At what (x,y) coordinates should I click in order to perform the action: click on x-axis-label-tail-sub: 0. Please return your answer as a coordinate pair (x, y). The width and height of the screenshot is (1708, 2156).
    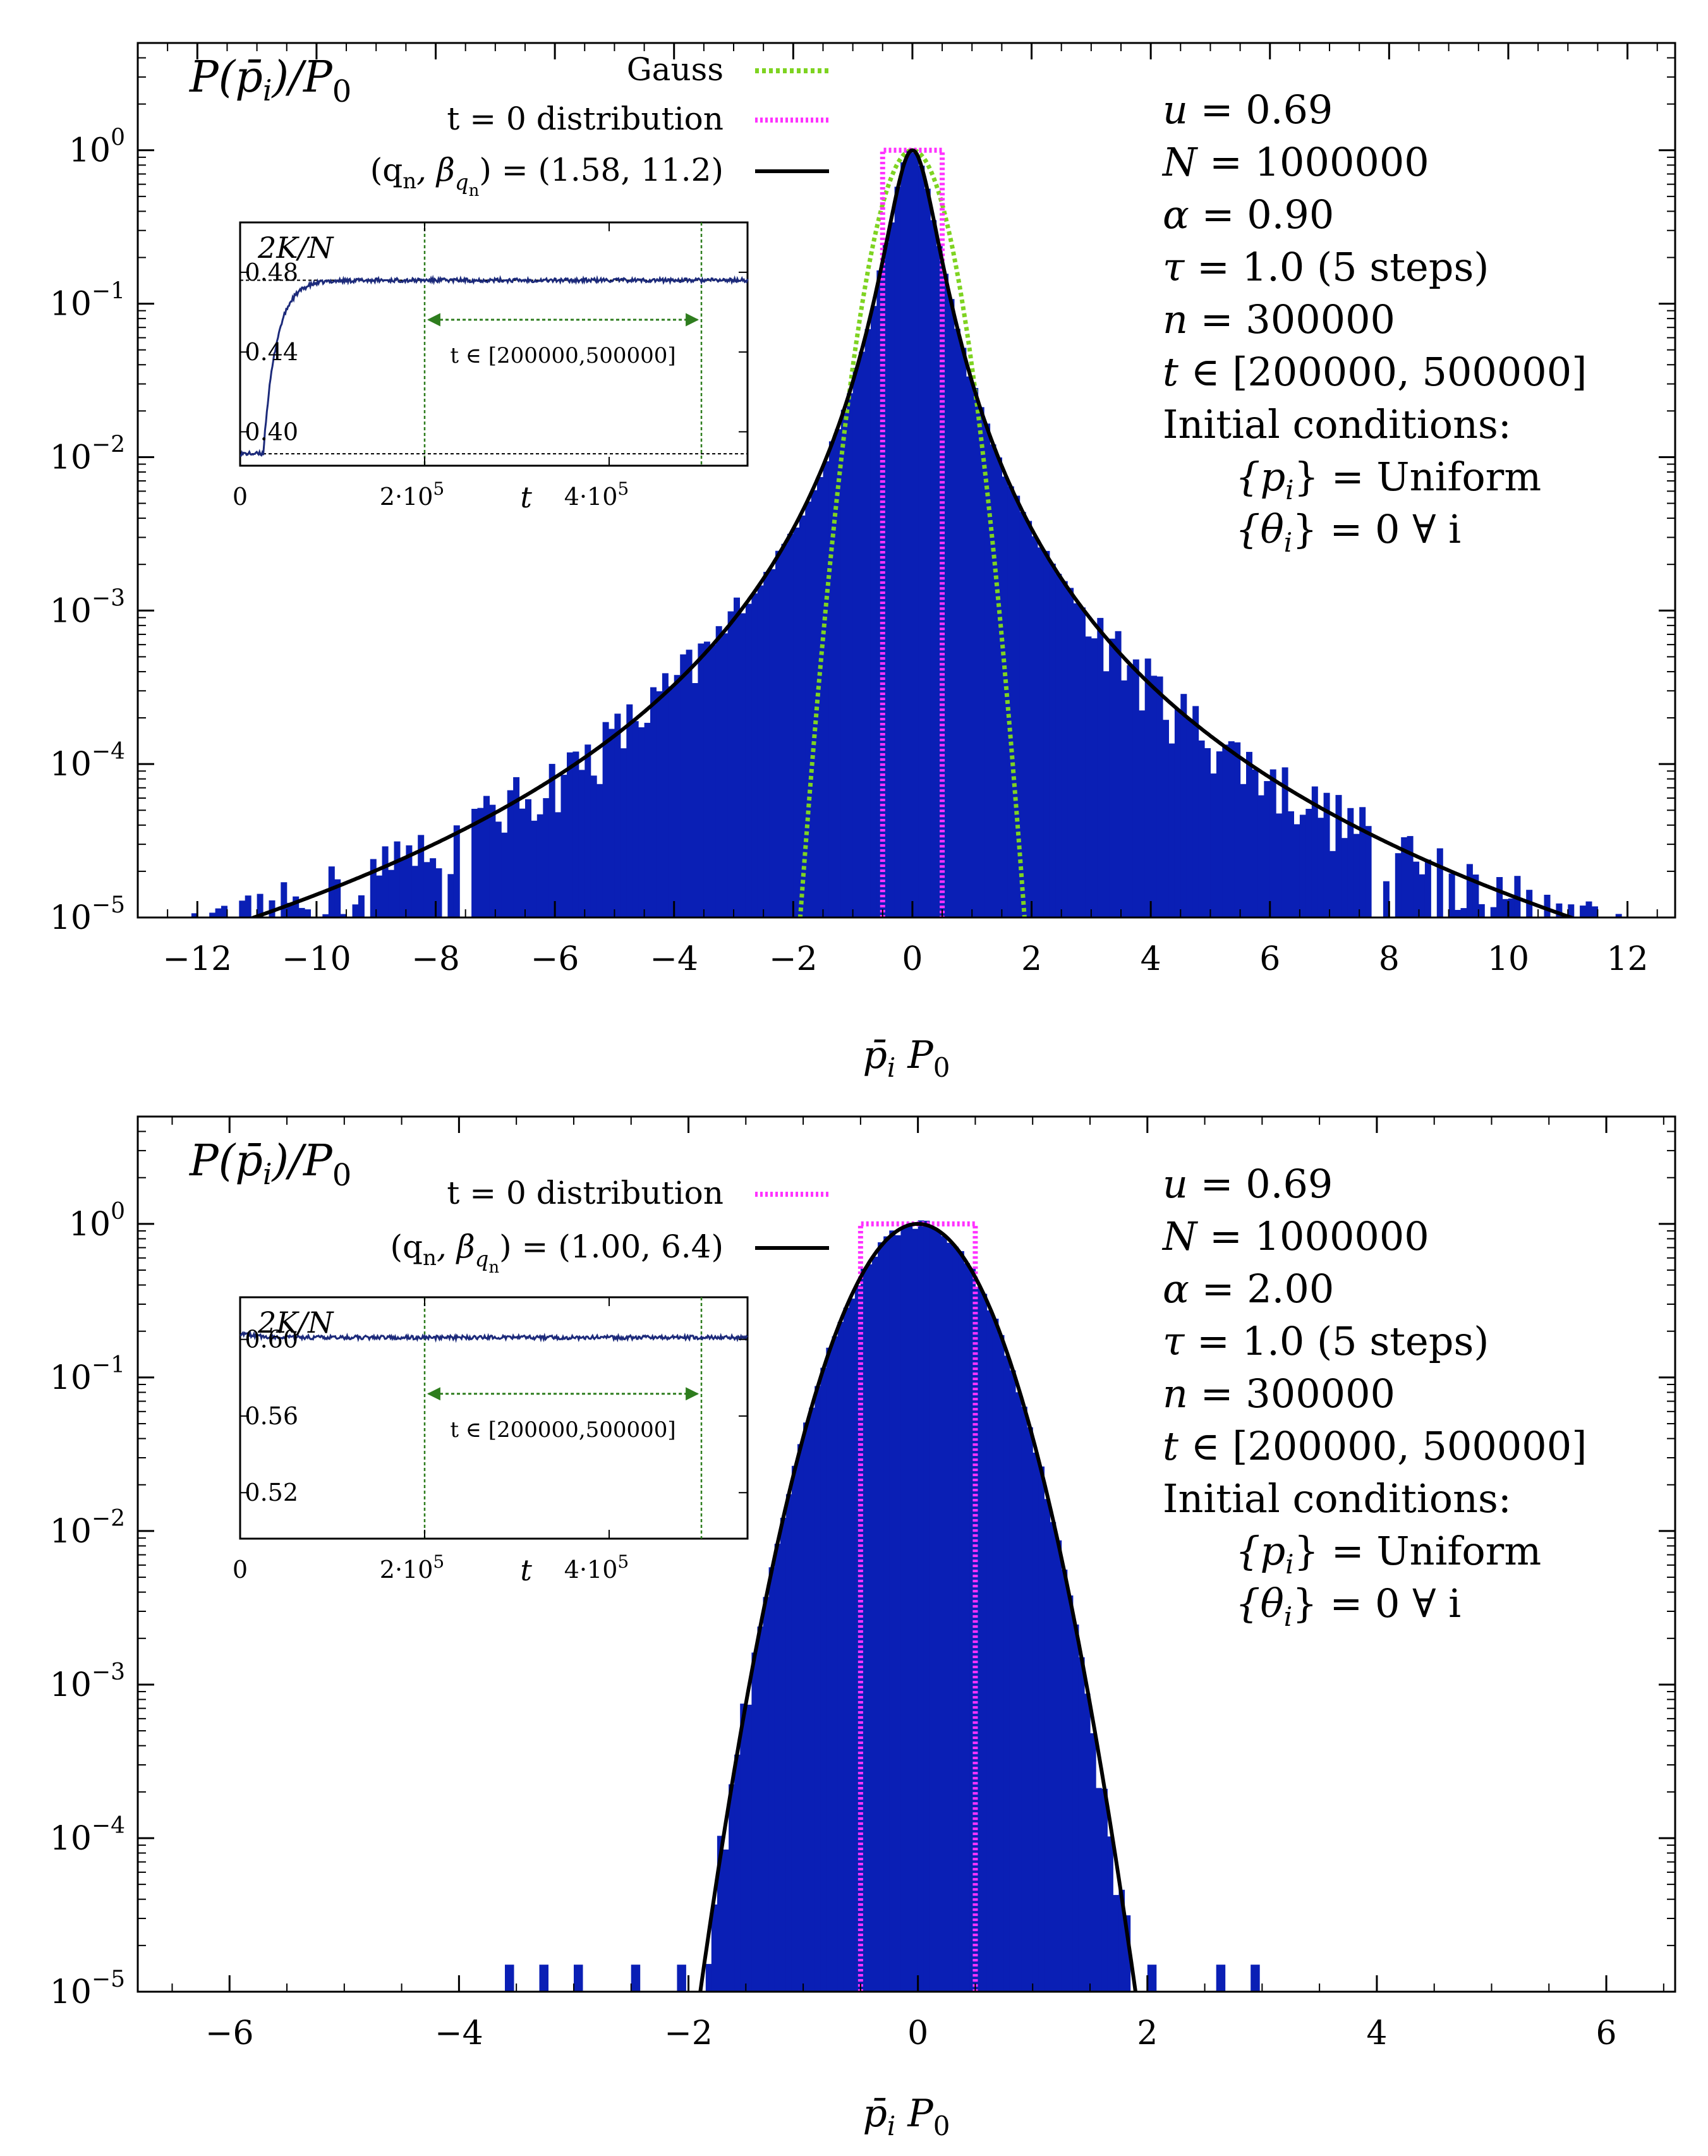
    Looking at the image, I should click on (941, 1067).